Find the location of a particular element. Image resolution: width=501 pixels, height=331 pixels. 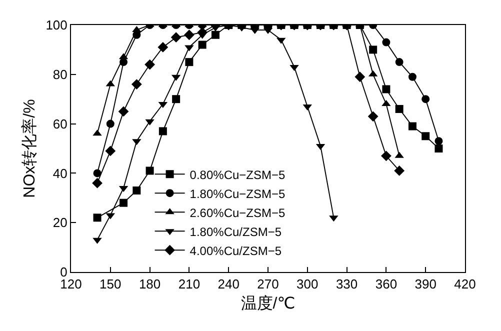

y-tick-label: 100 is located at coordinates (57, 25).